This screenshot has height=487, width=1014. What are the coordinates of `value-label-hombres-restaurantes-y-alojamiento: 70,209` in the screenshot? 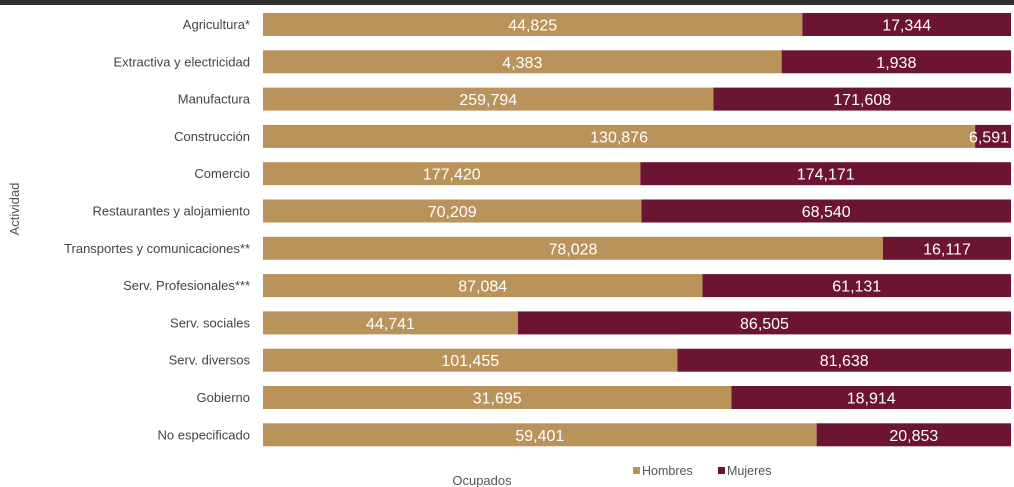 It's located at (452, 212).